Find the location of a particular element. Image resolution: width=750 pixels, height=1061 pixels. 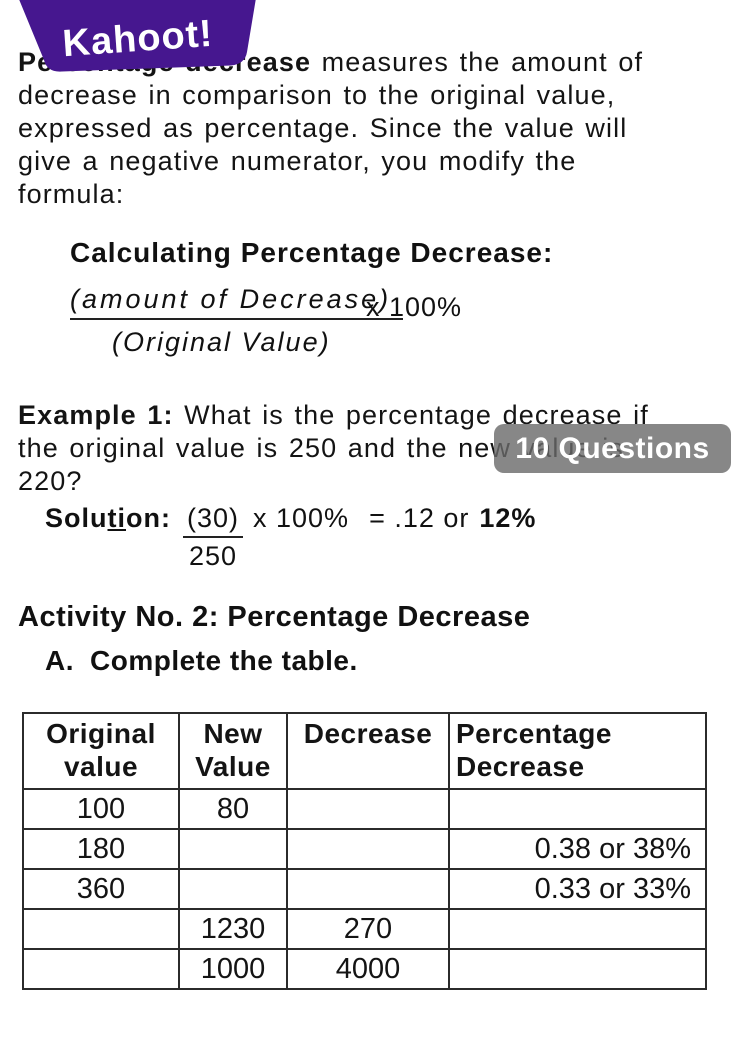

table-row: 1000 4000 is located at coordinates (364, 969).